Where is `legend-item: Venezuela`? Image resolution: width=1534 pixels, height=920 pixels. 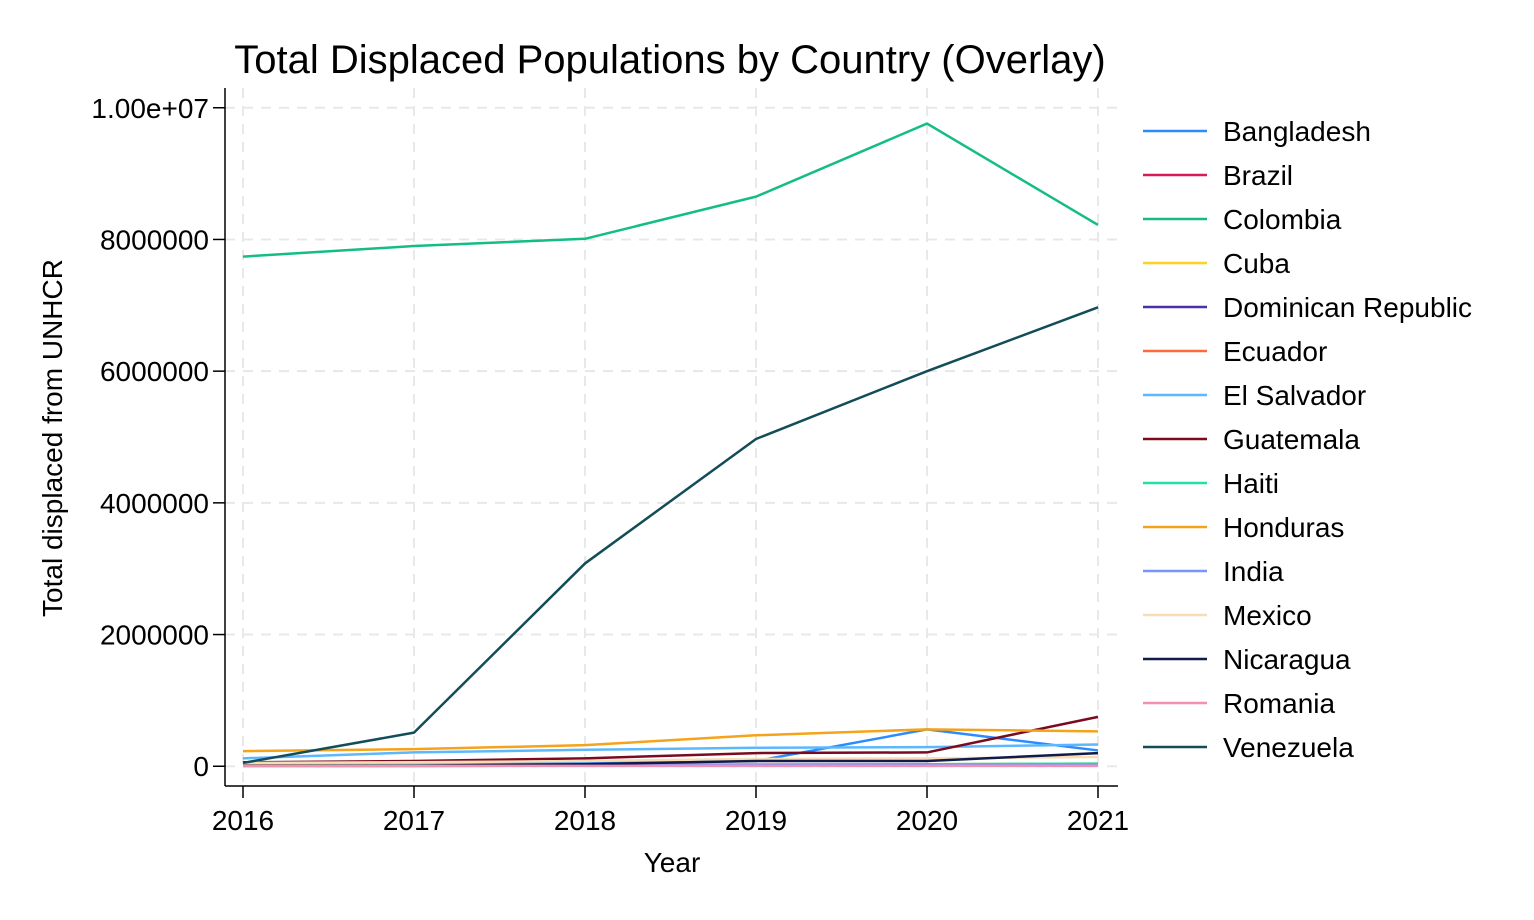
legend-item: Venezuela is located at coordinates (1248, 747).